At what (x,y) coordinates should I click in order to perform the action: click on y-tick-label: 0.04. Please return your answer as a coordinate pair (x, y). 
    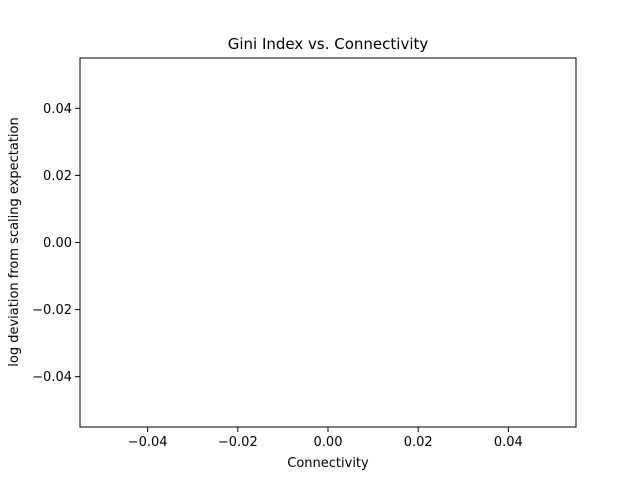
    Looking at the image, I should click on (57, 109).